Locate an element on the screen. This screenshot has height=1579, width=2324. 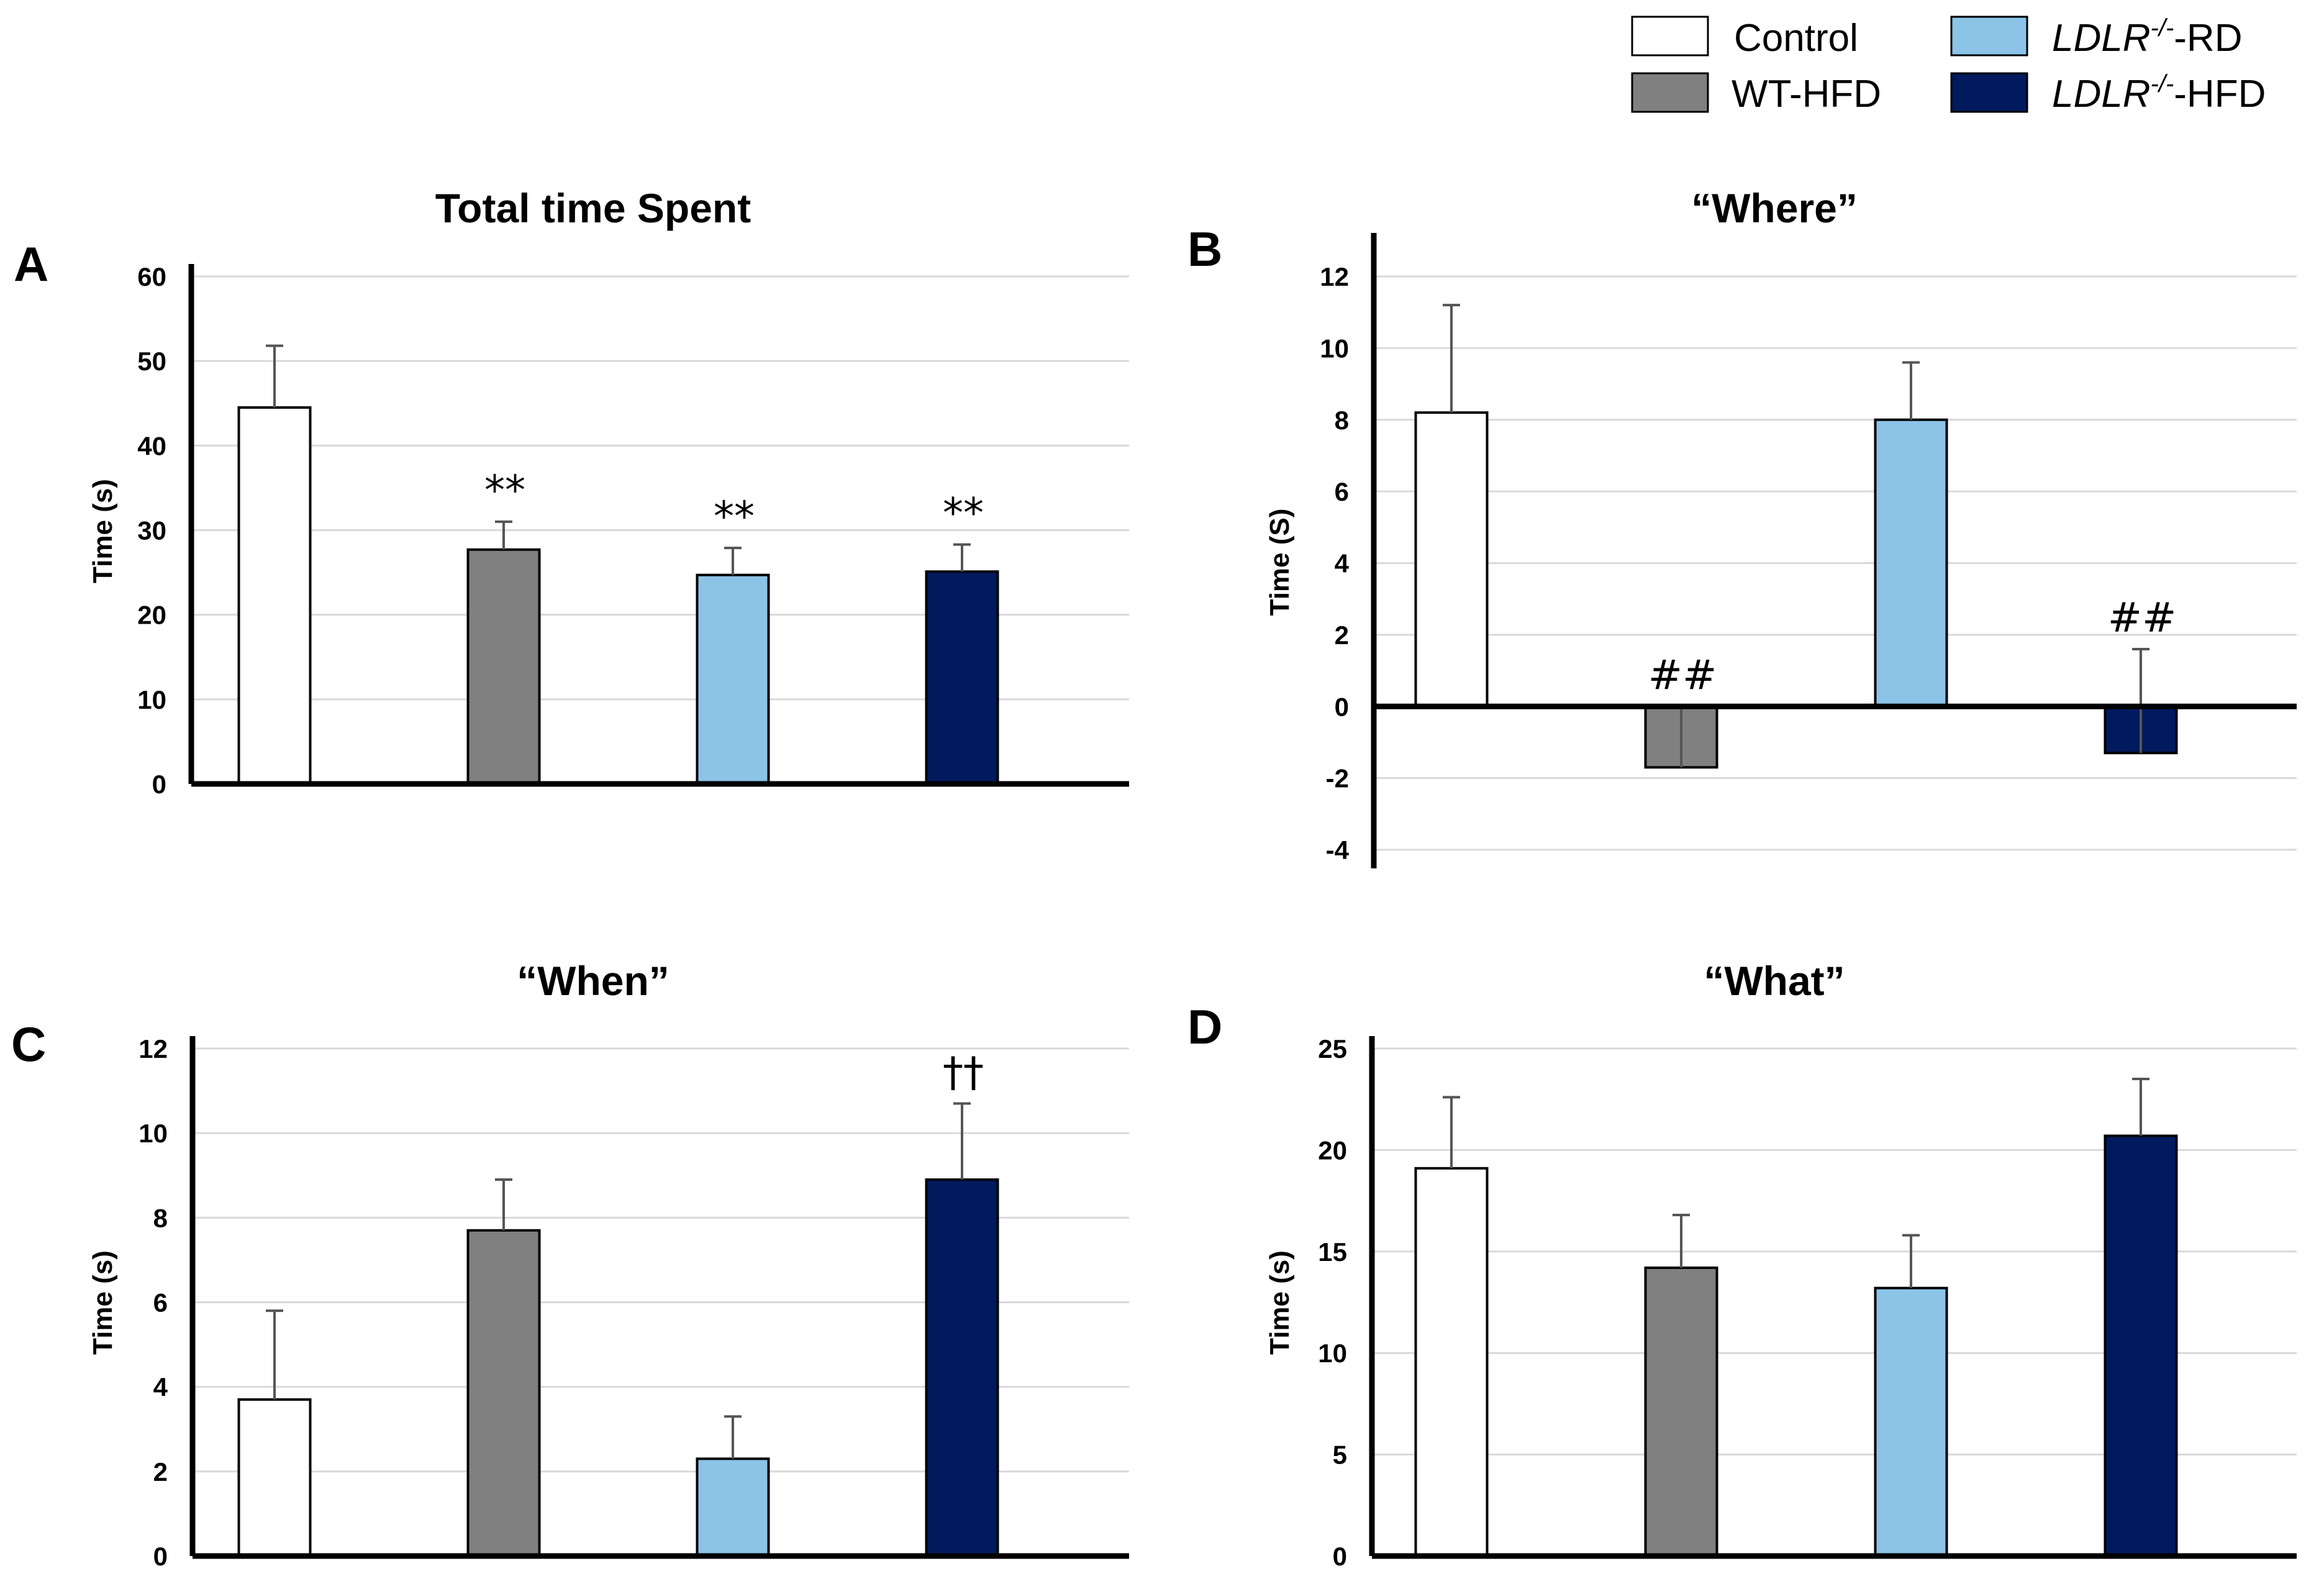
legend-label-ldlr-hfd: LDLR-/--HFD is located at coordinates (2159, 93).